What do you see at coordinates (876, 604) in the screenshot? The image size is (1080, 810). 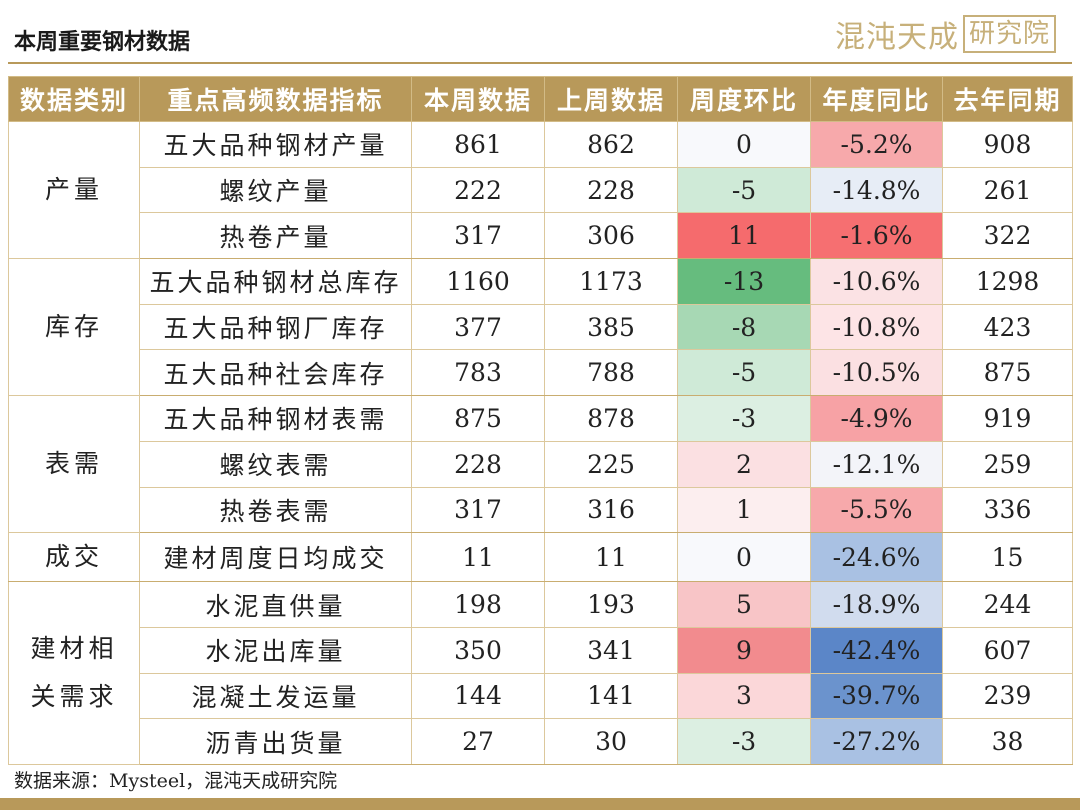 I see `yoy-cell: -18.9%` at bounding box center [876, 604].